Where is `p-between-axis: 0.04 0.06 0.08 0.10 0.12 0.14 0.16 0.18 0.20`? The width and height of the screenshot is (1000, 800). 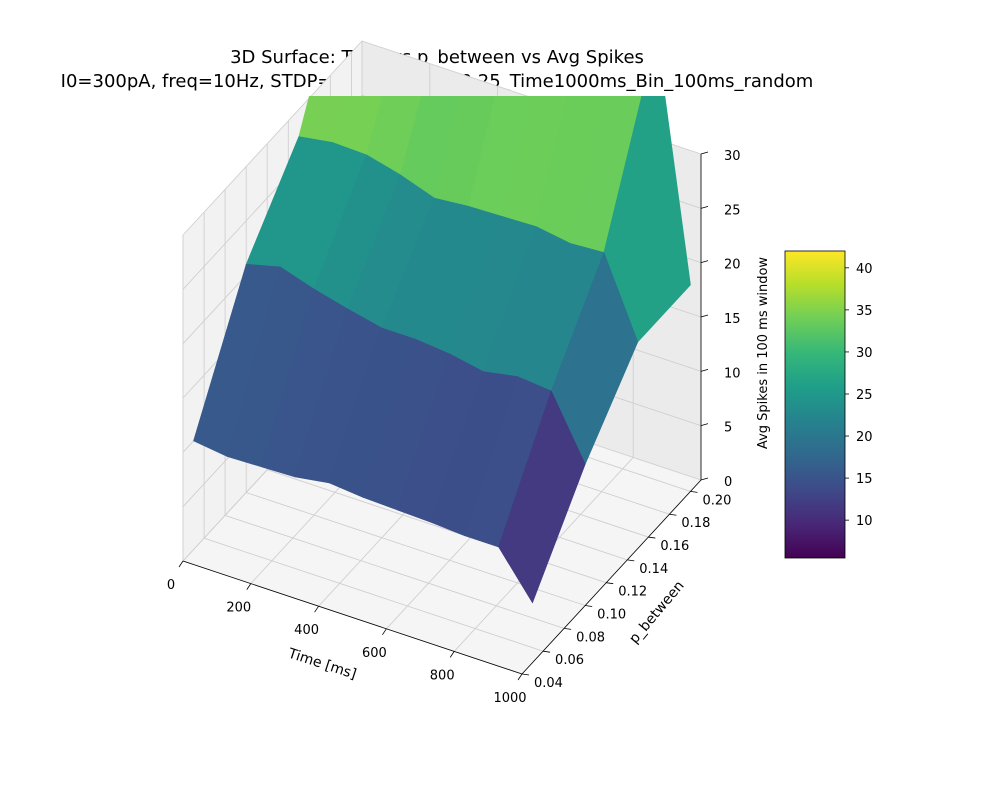 p-between-axis: 0.04 0.06 0.08 0.10 0.12 0.14 0.16 0.18 0.20 is located at coordinates (626, 585).